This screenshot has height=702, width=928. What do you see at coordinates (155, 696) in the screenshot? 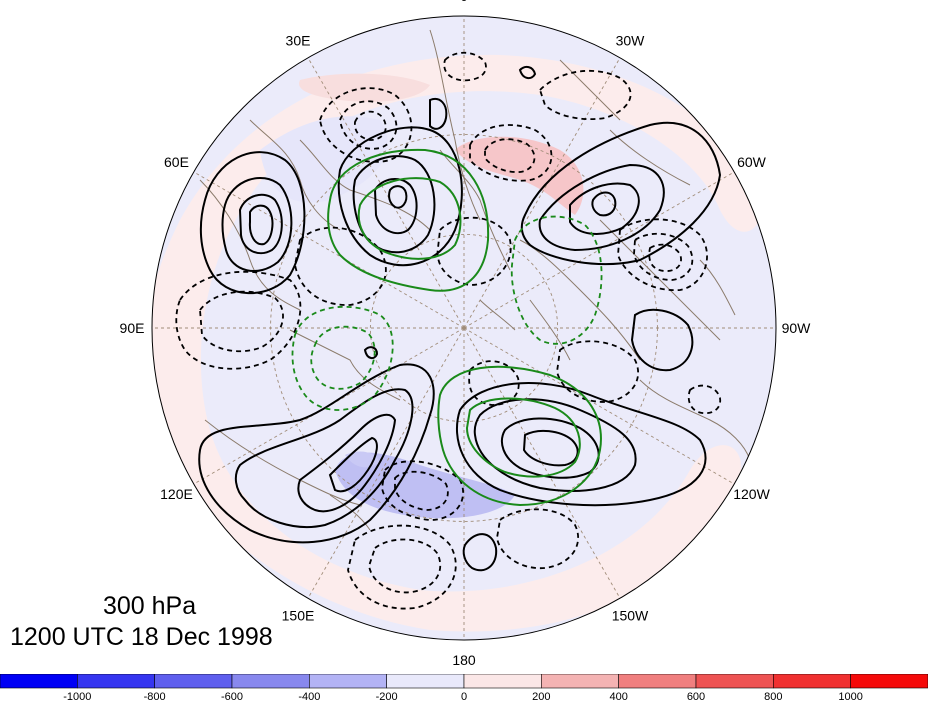
I see `colorbar-tick-label: -800` at bounding box center [155, 696].